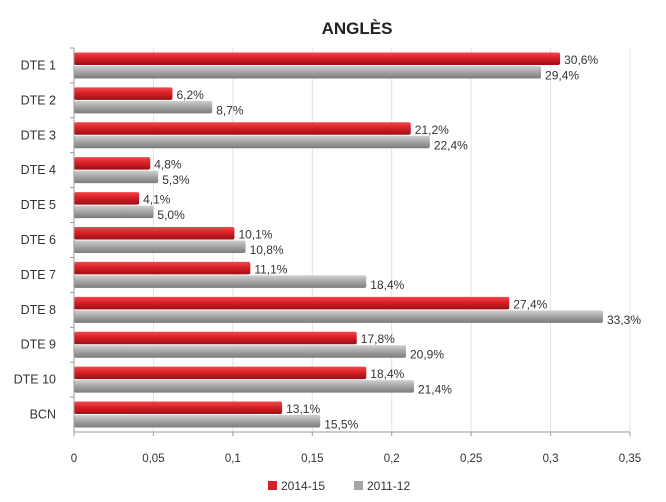 This screenshot has width=666, height=502. Describe the element at coordinates (35, 380) in the screenshot. I see `category-label: DTE 10` at that location.